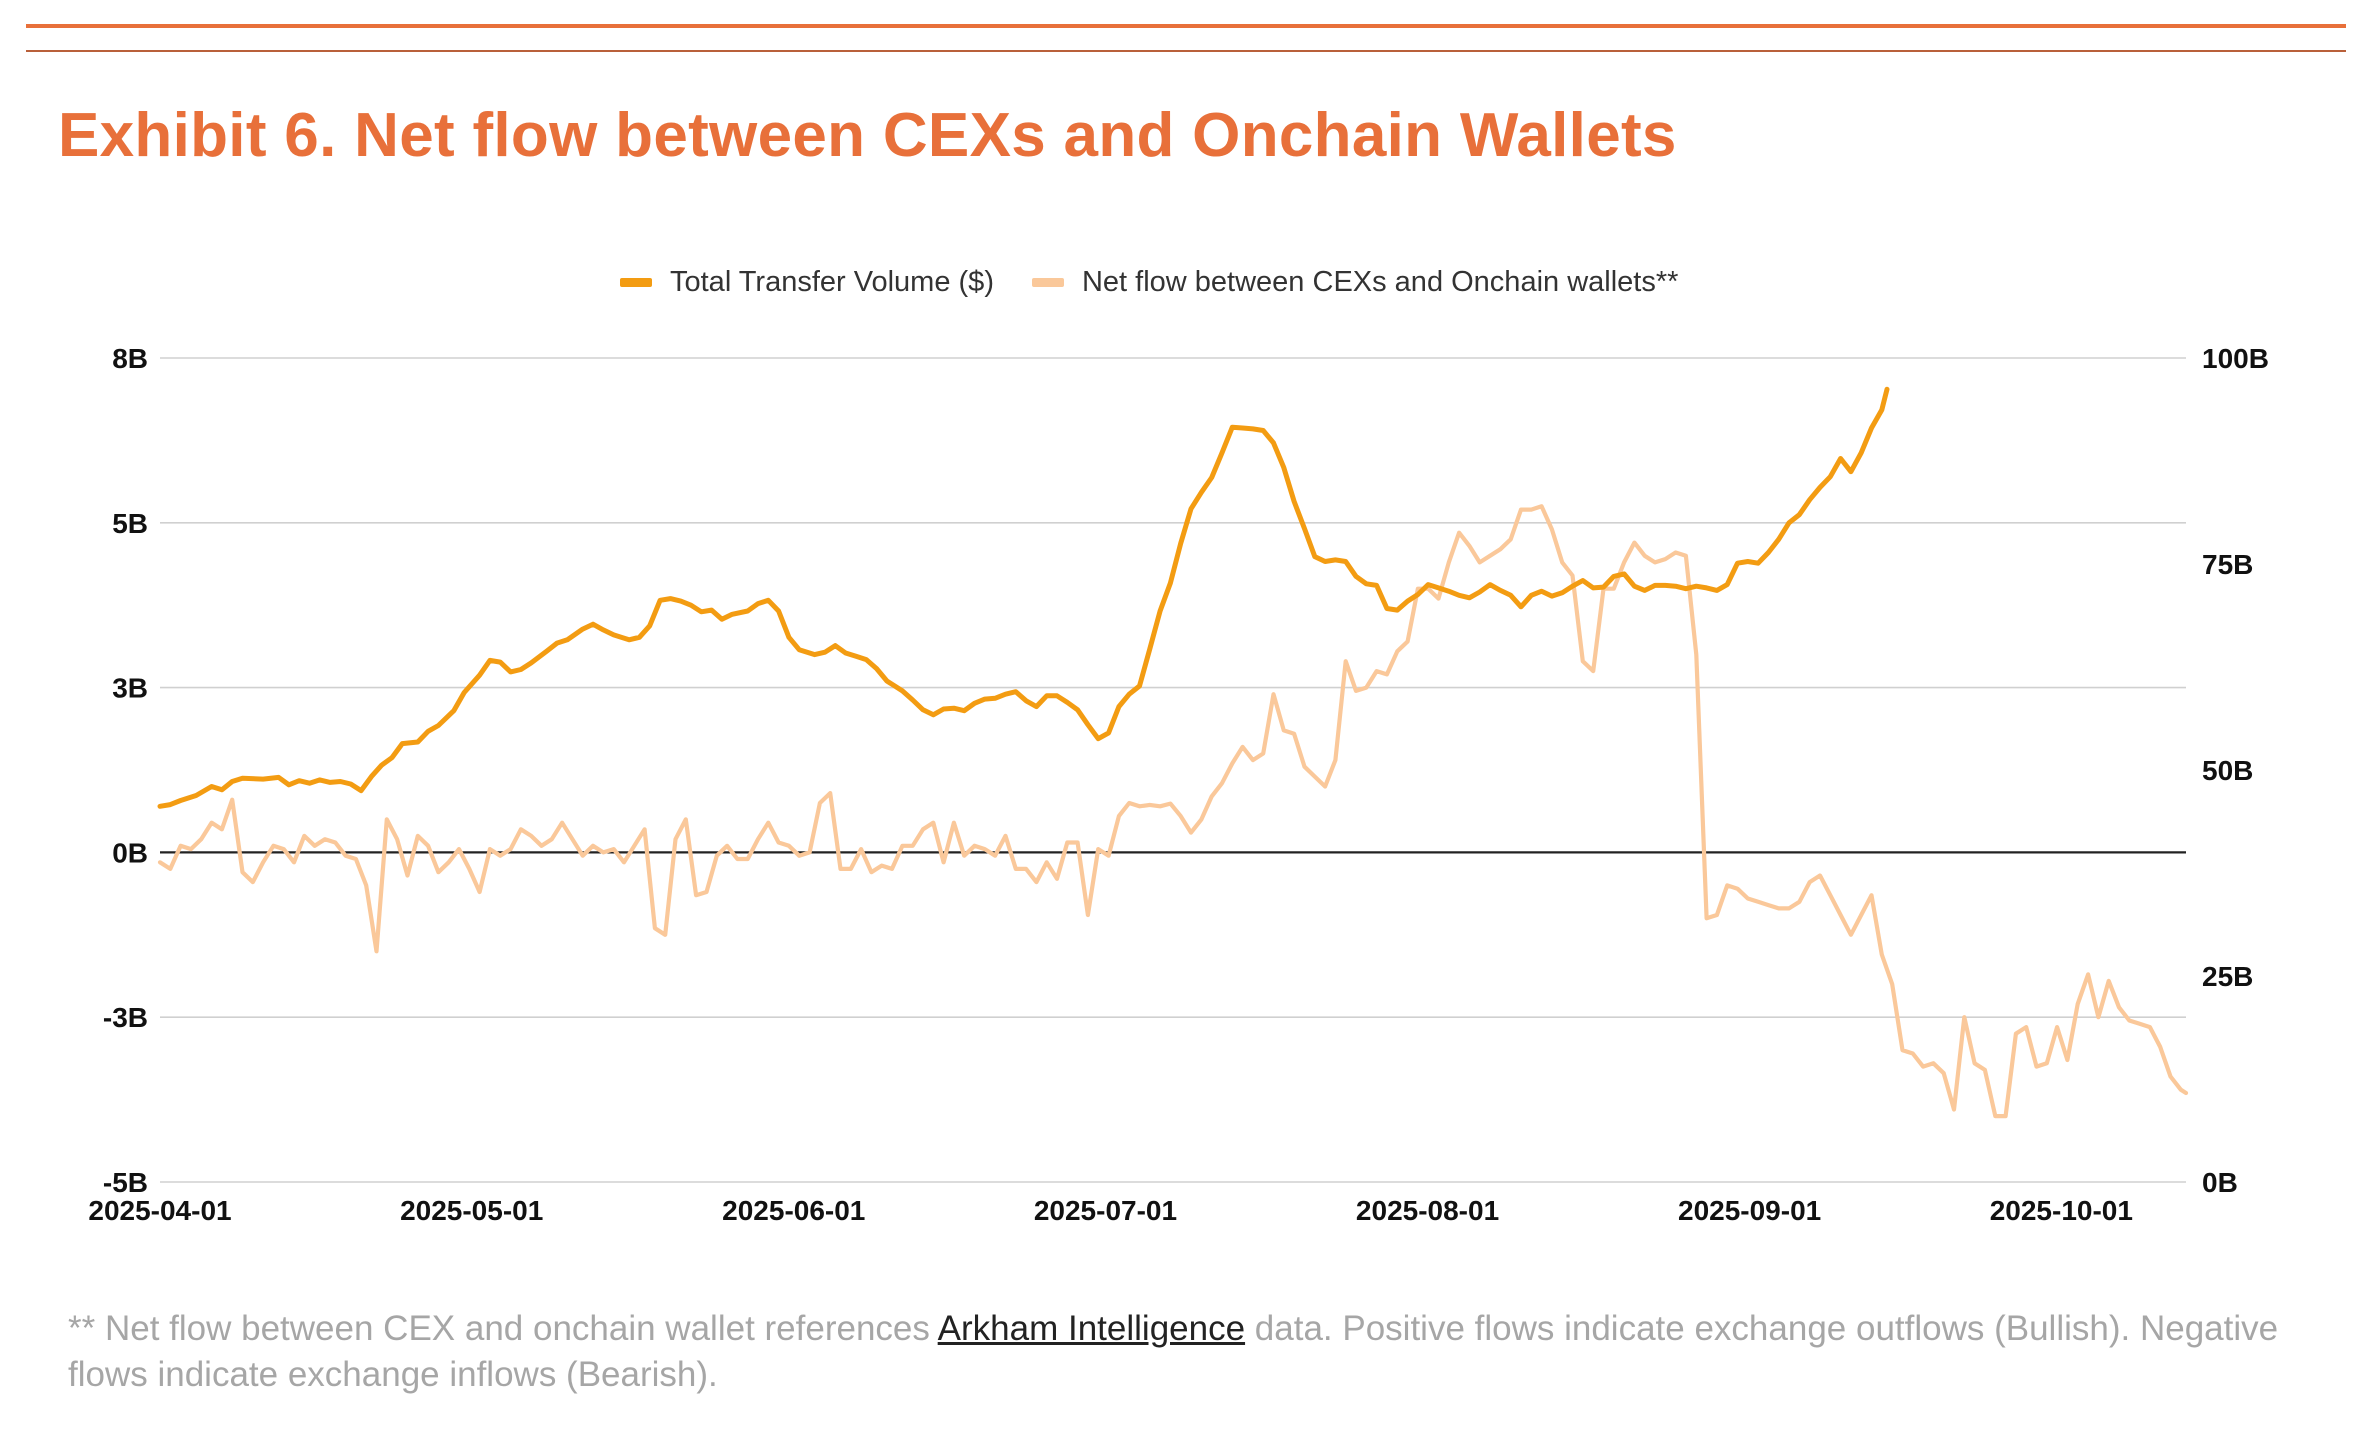 This screenshot has height=1446, width=2366. Describe the element at coordinates (125, 1017) in the screenshot. I see `y-left-tick-label: -3B` at that location.